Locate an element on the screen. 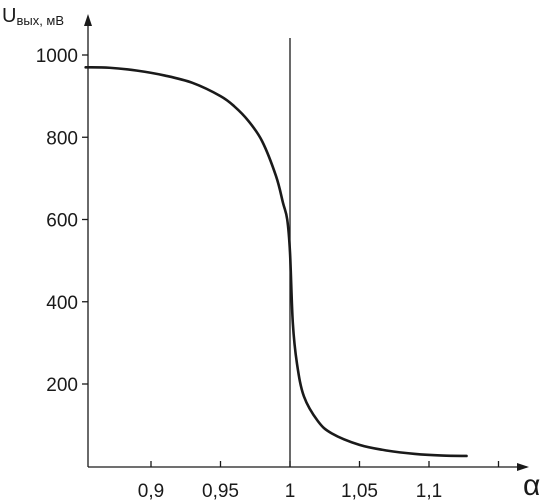  y-axis-arrow-icon is located at coordinates (88, 20).